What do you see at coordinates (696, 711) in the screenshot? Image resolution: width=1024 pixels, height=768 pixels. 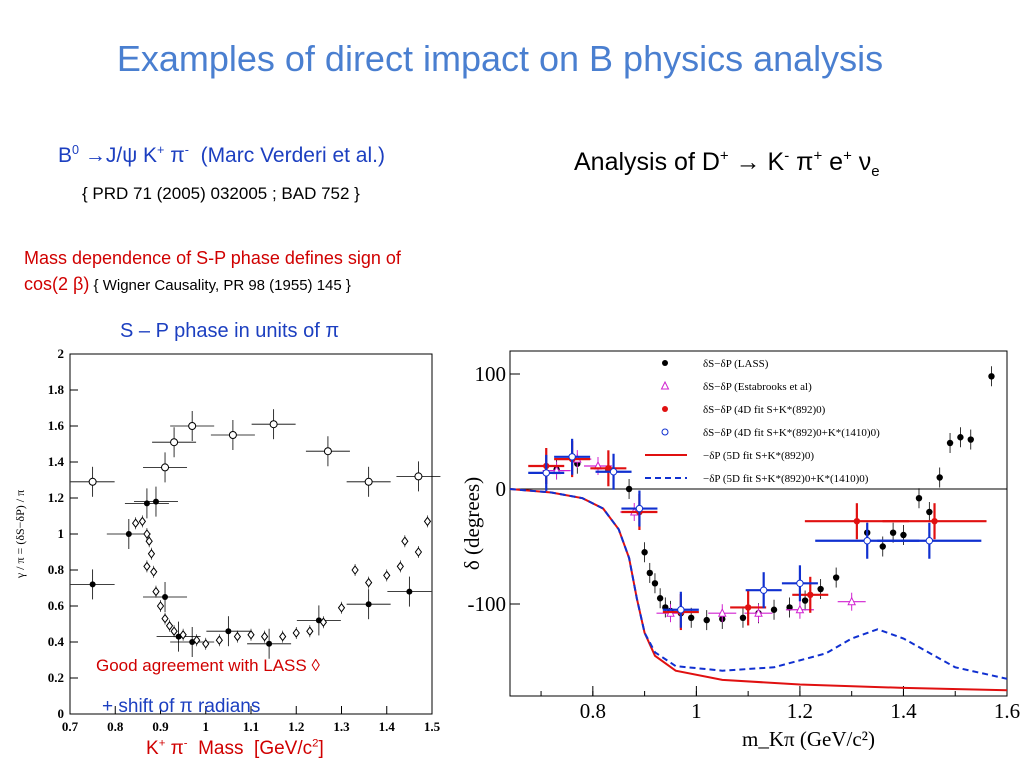 I see `right-x-tick-label: 1` at bounding box center [696, 711].